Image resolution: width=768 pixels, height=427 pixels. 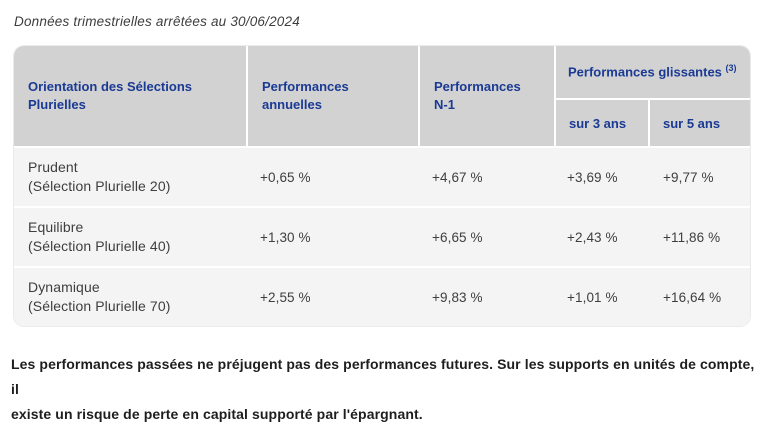 I want to click on cell-3y-performance: +2,43 %, so click(x=592, y=237).